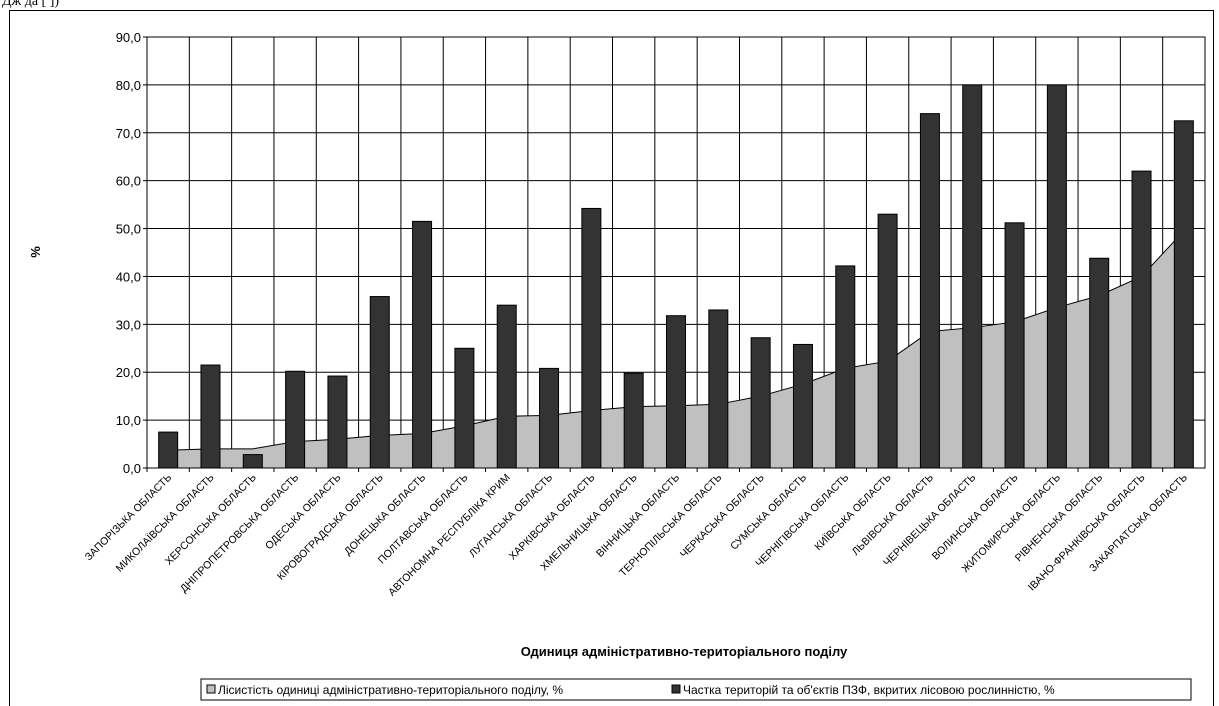 Image resolution: width=1219 pixels, height=706 pixels. What do you see at coordinates (128, 133) in the screenshot?
I see `y-tick-label: 70,0` at bounding box center [128, 133].